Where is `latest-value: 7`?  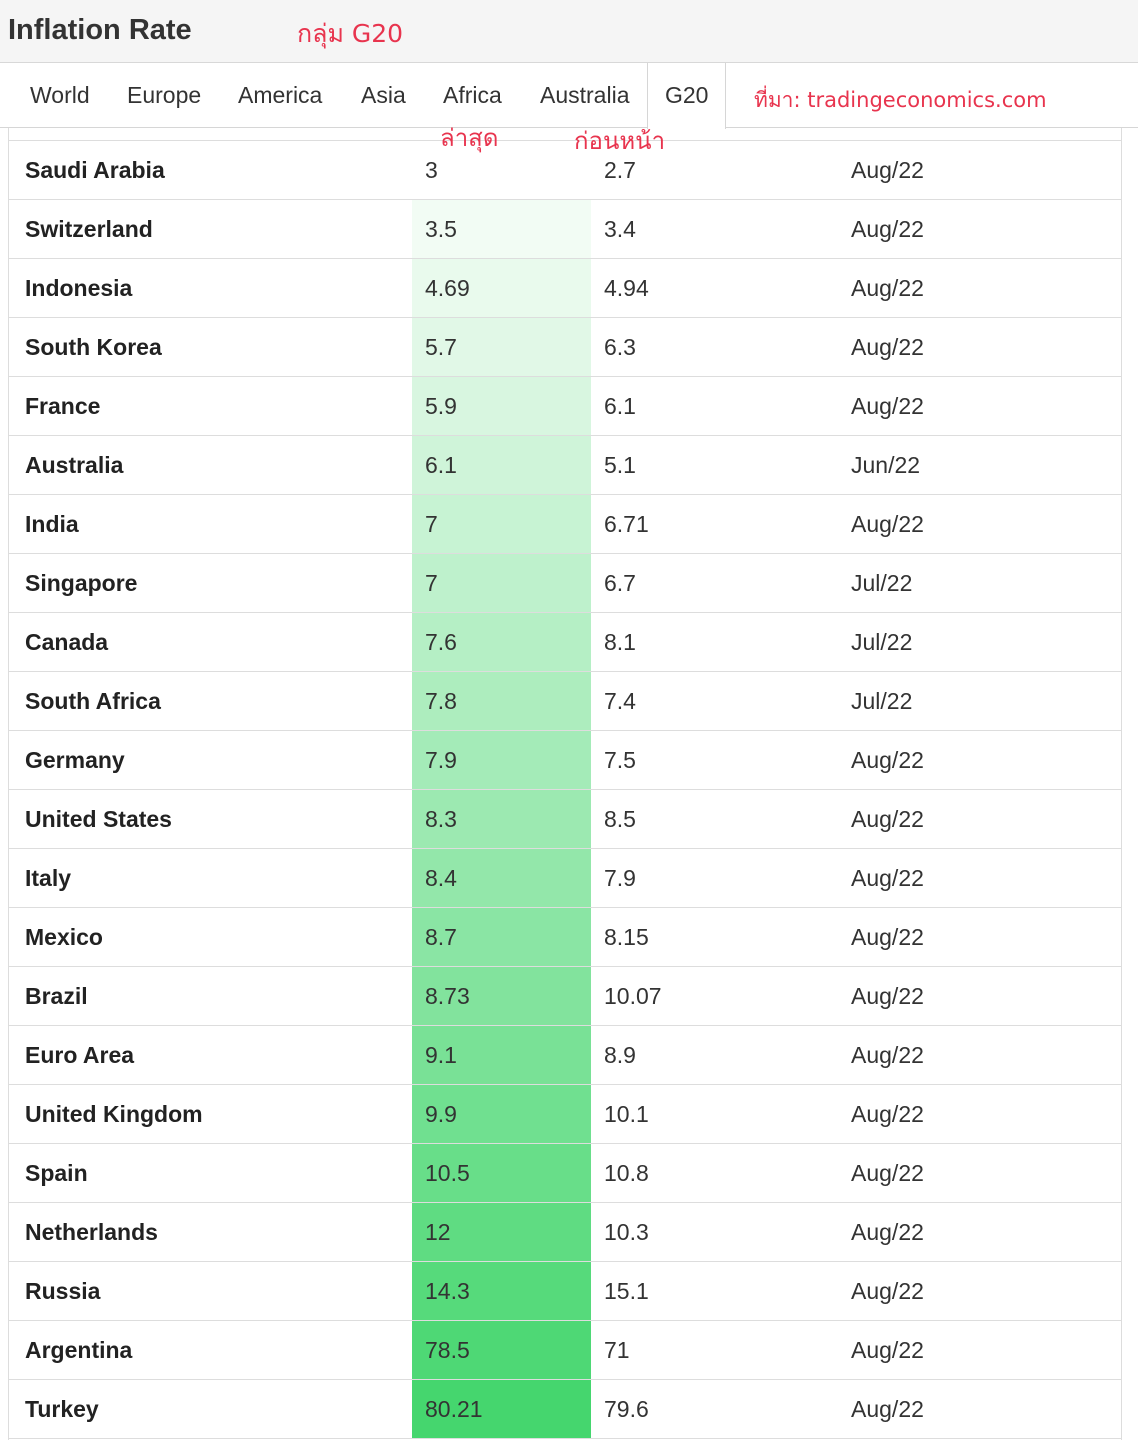 latest-value: 7 is located at coordinates (501, 583).